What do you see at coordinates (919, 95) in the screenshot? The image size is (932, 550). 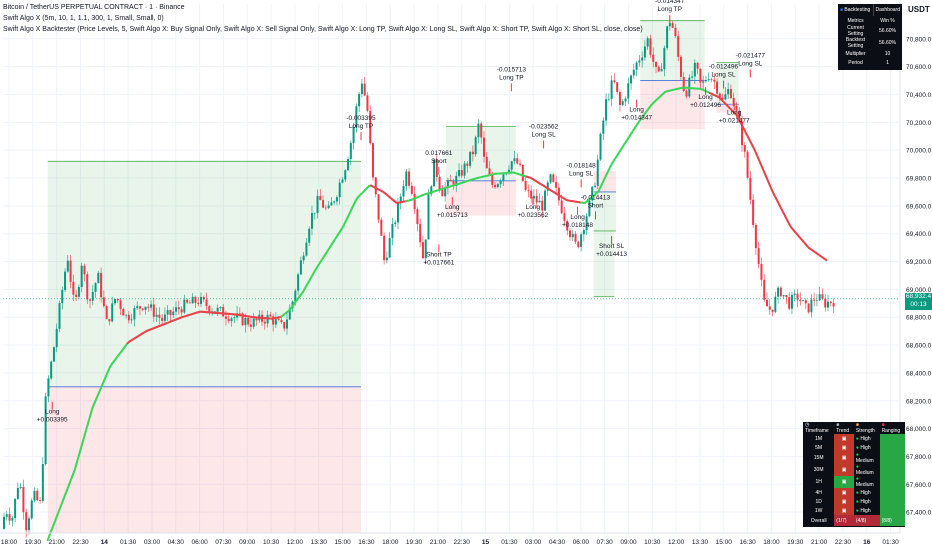 I see `y-tick-label: 70,400.0` at bounding box center [919, 95].